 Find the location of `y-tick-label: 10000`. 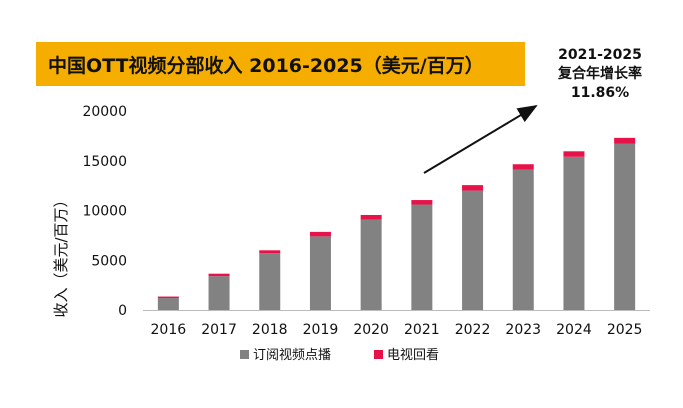

y-tick-label: 10000 is located at coordinates (104, 212).